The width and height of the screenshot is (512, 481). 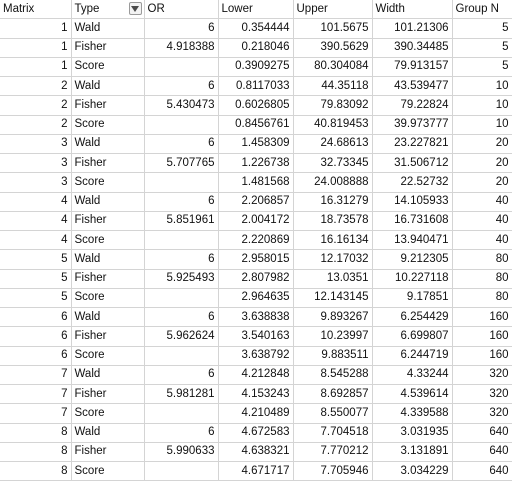 What do you see at coordinates (412, 279) in the screenshot?
I see `cell-width: 10.227118` at bounding box center [412, 279].